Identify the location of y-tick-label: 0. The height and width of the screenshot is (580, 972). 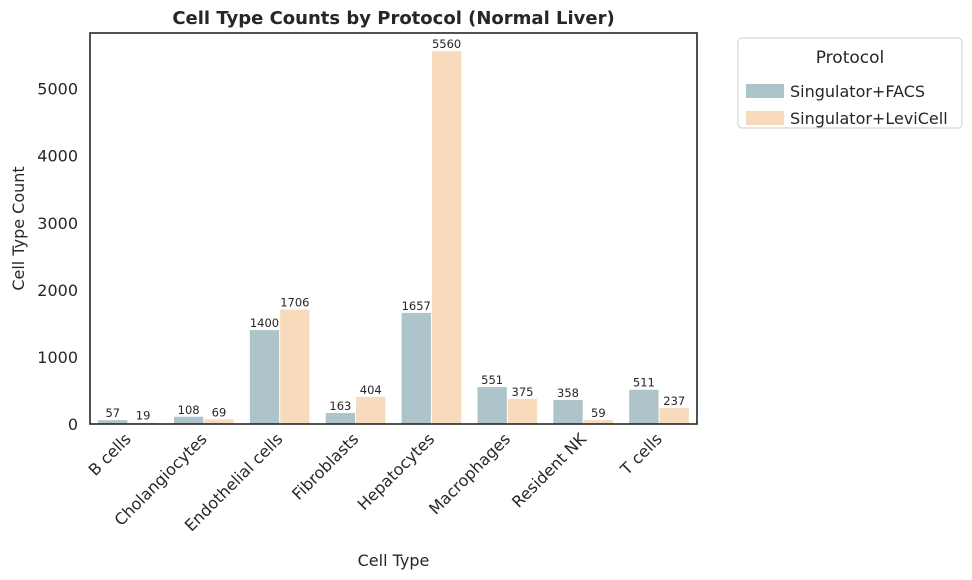
(73, 424).